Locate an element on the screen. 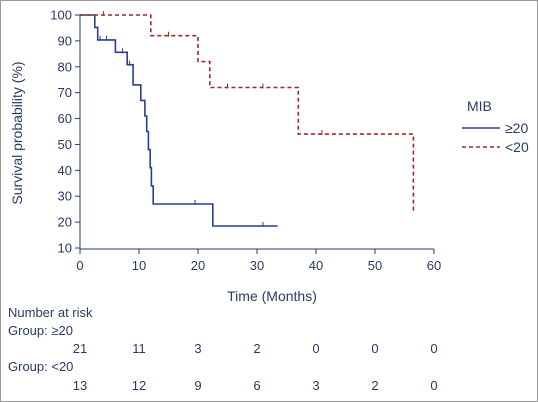 The height and width of the screenshot is (402, 538). legend-title: MIB is located at coordinates (479, 106).